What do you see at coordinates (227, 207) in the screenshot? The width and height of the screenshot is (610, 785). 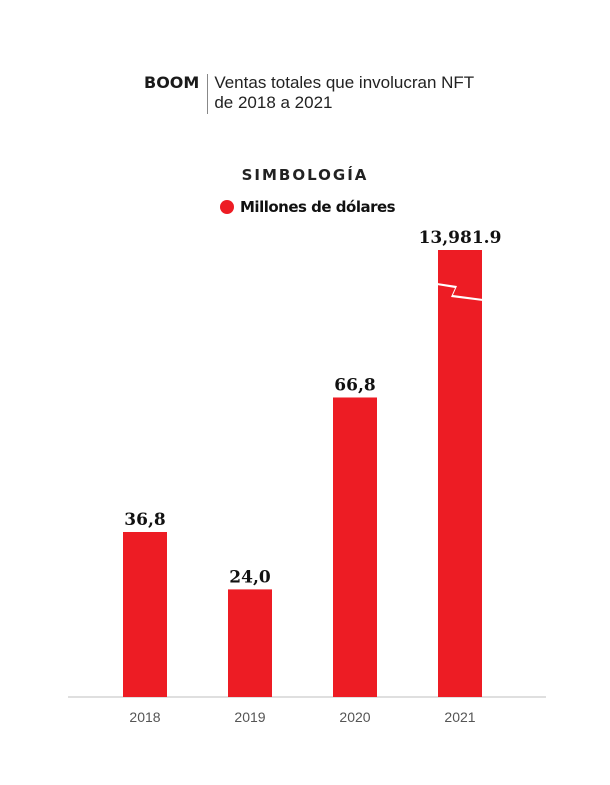 I see `legend-dot-icon` at bounding box center [227, 207].